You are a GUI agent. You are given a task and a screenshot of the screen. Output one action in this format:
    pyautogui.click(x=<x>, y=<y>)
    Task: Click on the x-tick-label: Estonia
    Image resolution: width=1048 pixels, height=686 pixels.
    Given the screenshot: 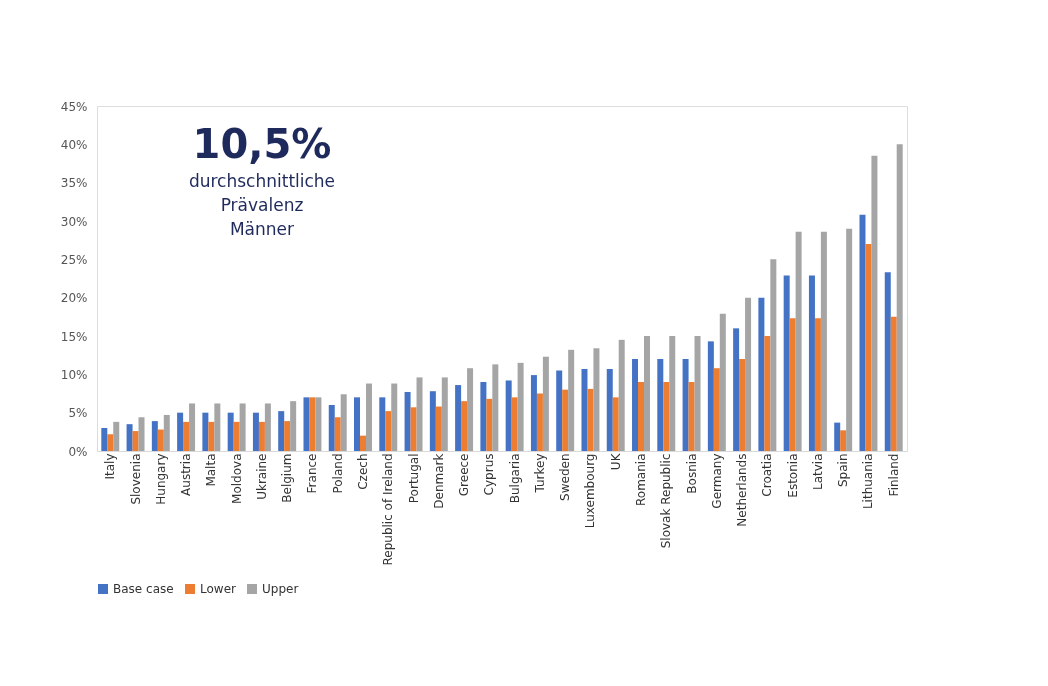 What is the action you would take?
    pyautogui.click(x=792, y=475)
    